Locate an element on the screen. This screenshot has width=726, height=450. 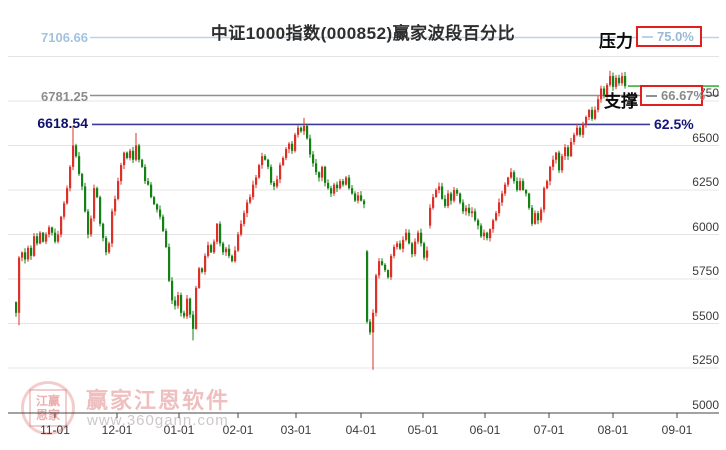
watermark-url-text: www.360gann.com is located at coordinates (158, 420).